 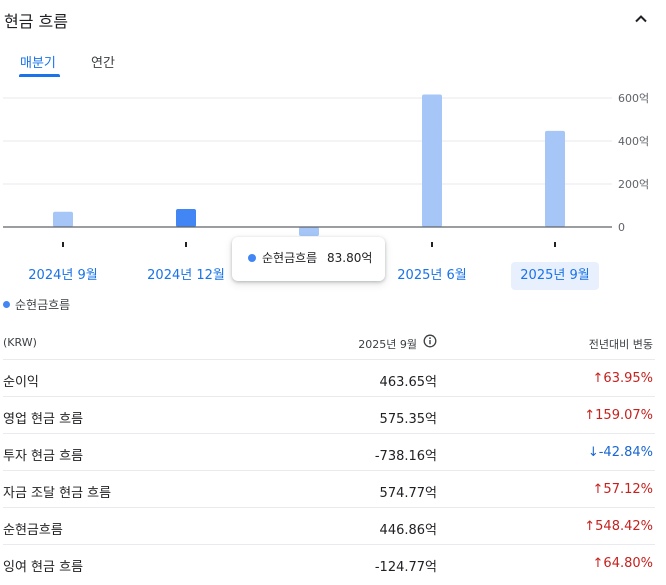 I want to click on row-label: 자금 조달 현금 흐름, so click(x=57, y=493).